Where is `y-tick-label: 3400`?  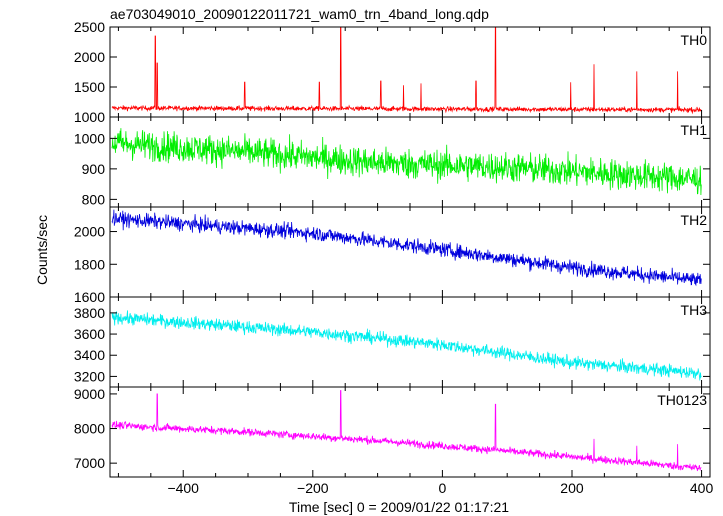 y-tick-label: 3400 is located at coordinates (89, 355).